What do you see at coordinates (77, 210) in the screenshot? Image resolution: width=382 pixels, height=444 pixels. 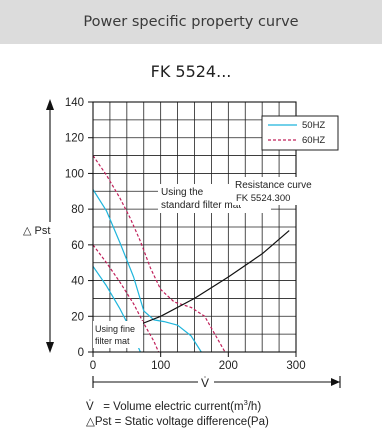 I see `y-tick-label: 80` at bounding box center [77, 210].